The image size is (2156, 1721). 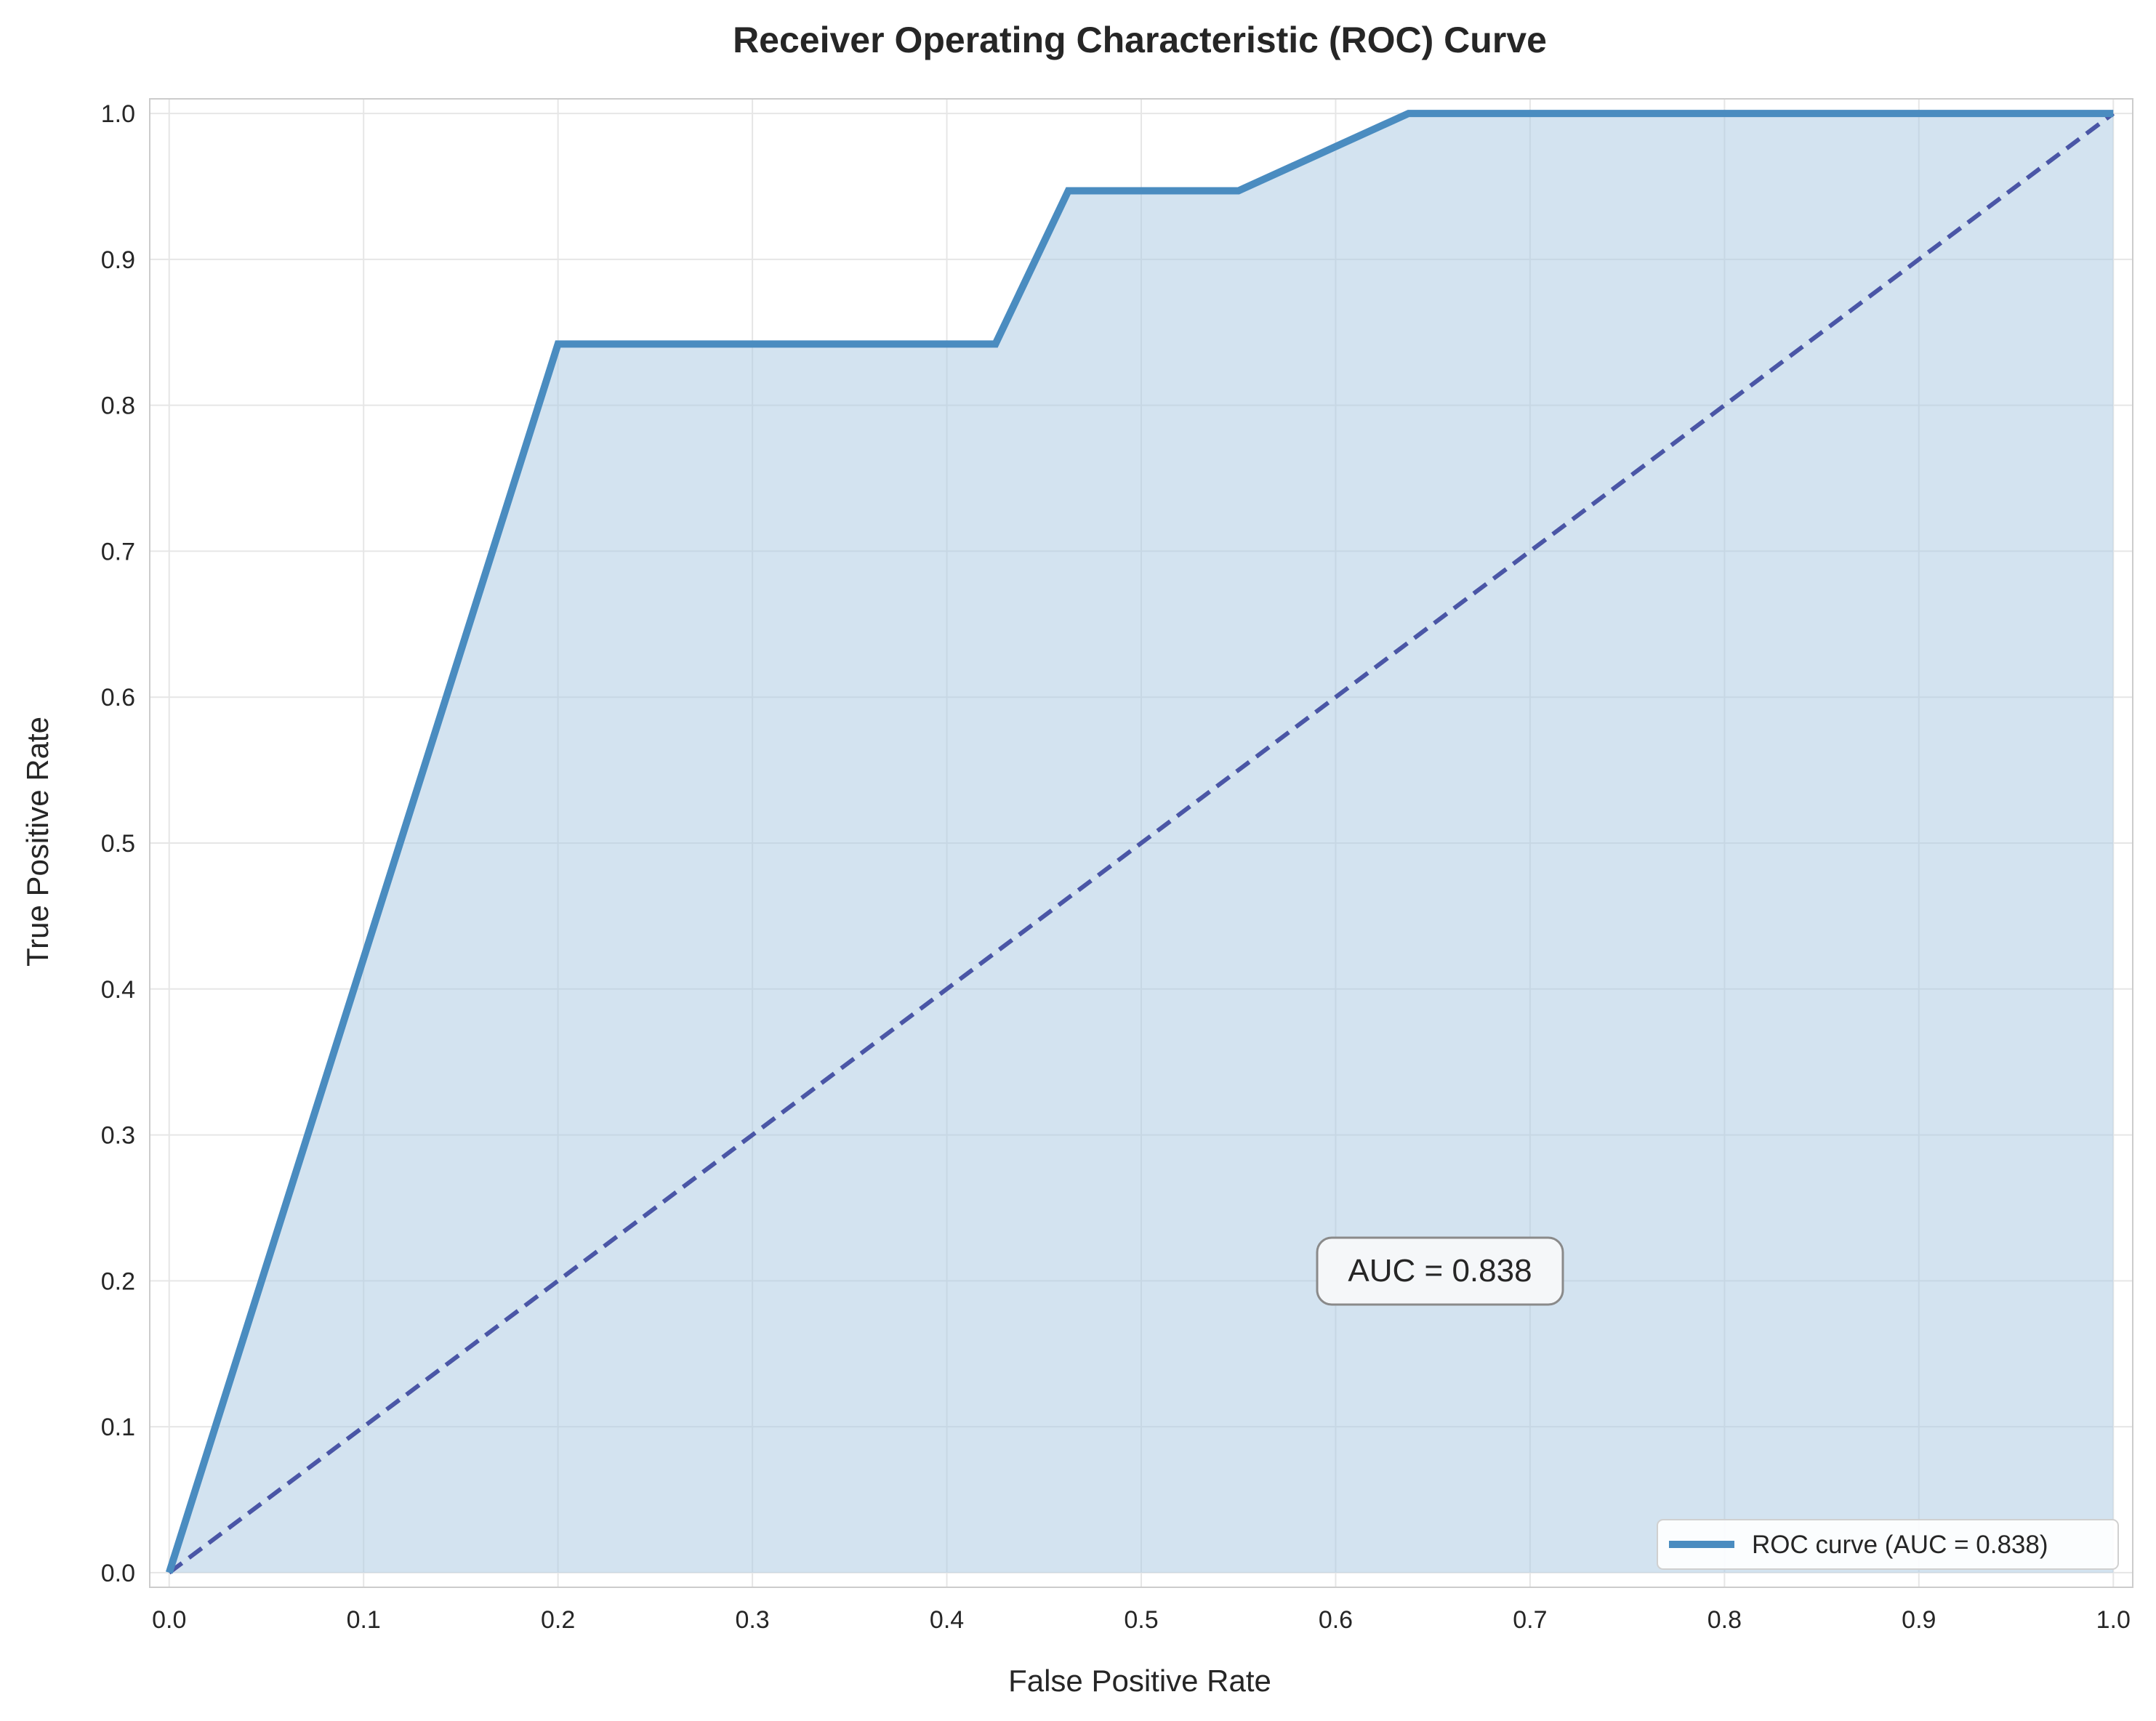 I want to click on y-tick-label: 0.0, so click(x=118, y=1574).